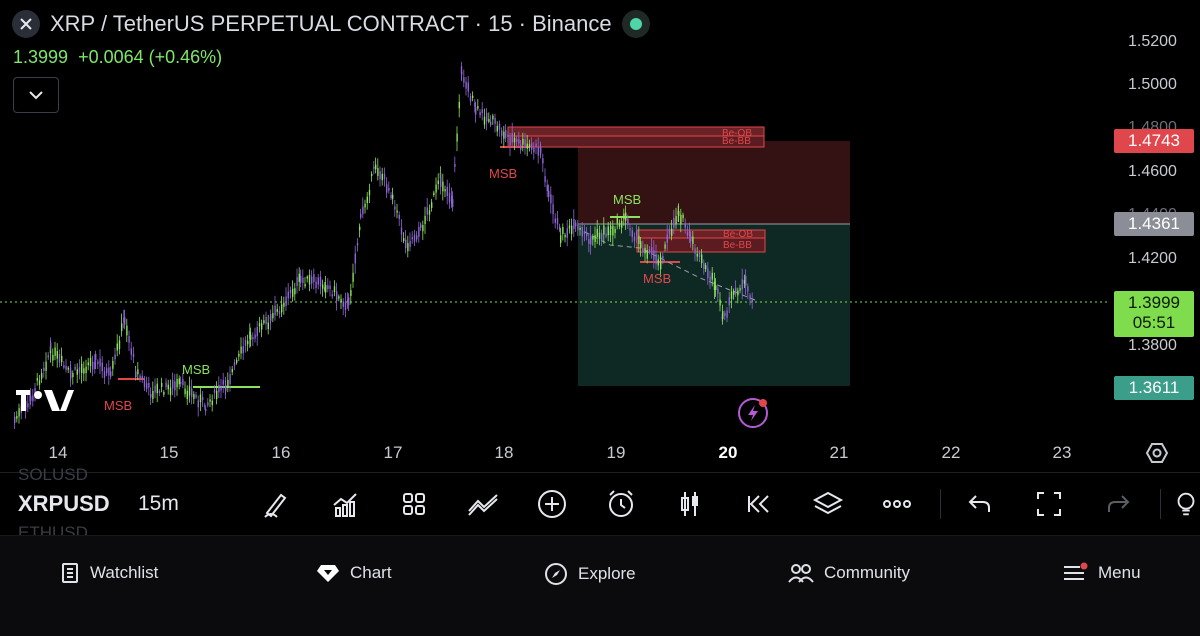 The height and width of the screenshot is (636, 1200). What do you see at coordinates (345, 504) in the screenshot?
I see `indicators-icon` at bounding box center [345, 504].